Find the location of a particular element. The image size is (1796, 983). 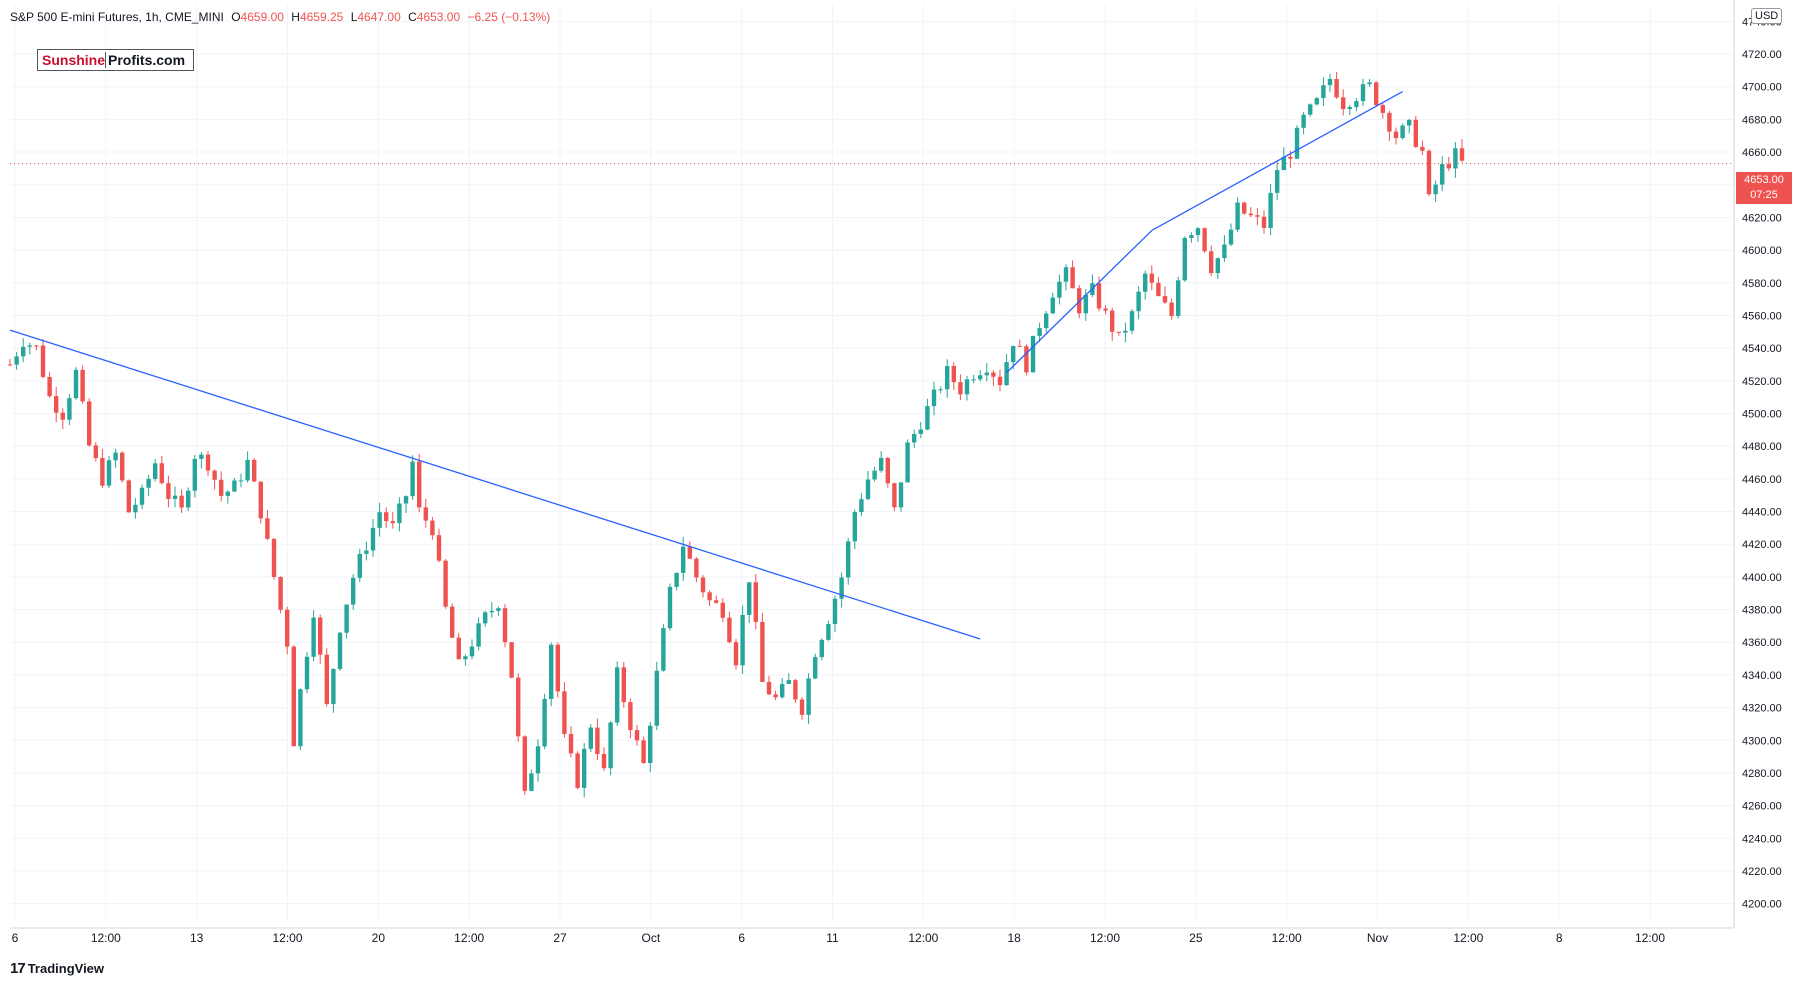

y-tick-label: 4720.00 is located at coordinates (1762, 55).